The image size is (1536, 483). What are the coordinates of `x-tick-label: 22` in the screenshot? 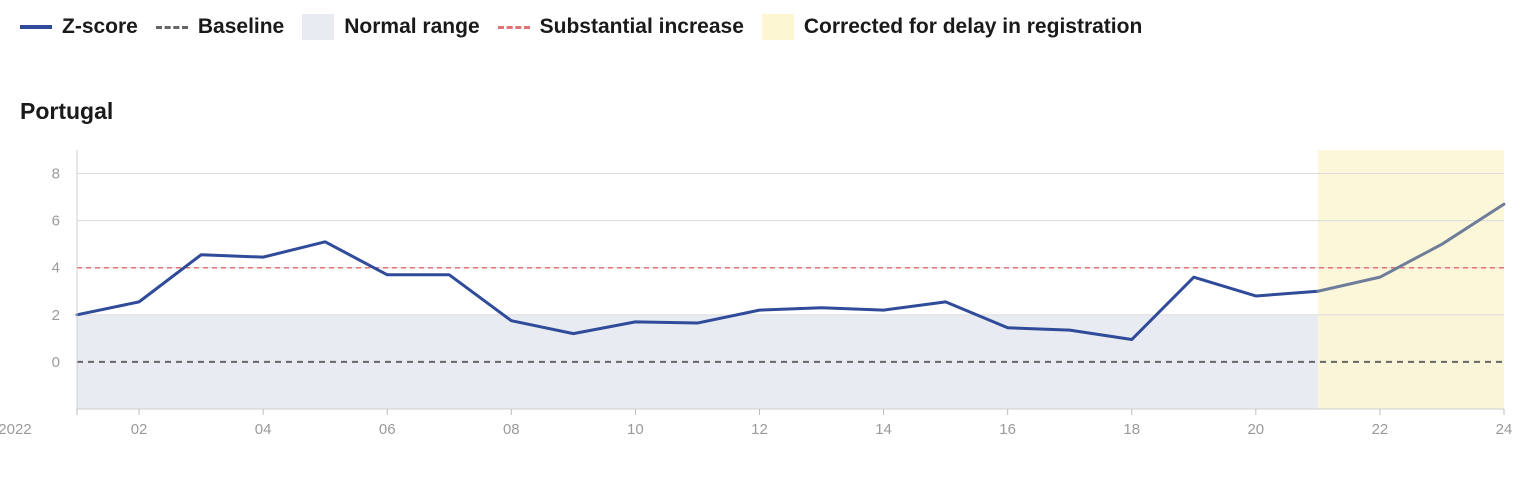 It's located at (1380, 429).